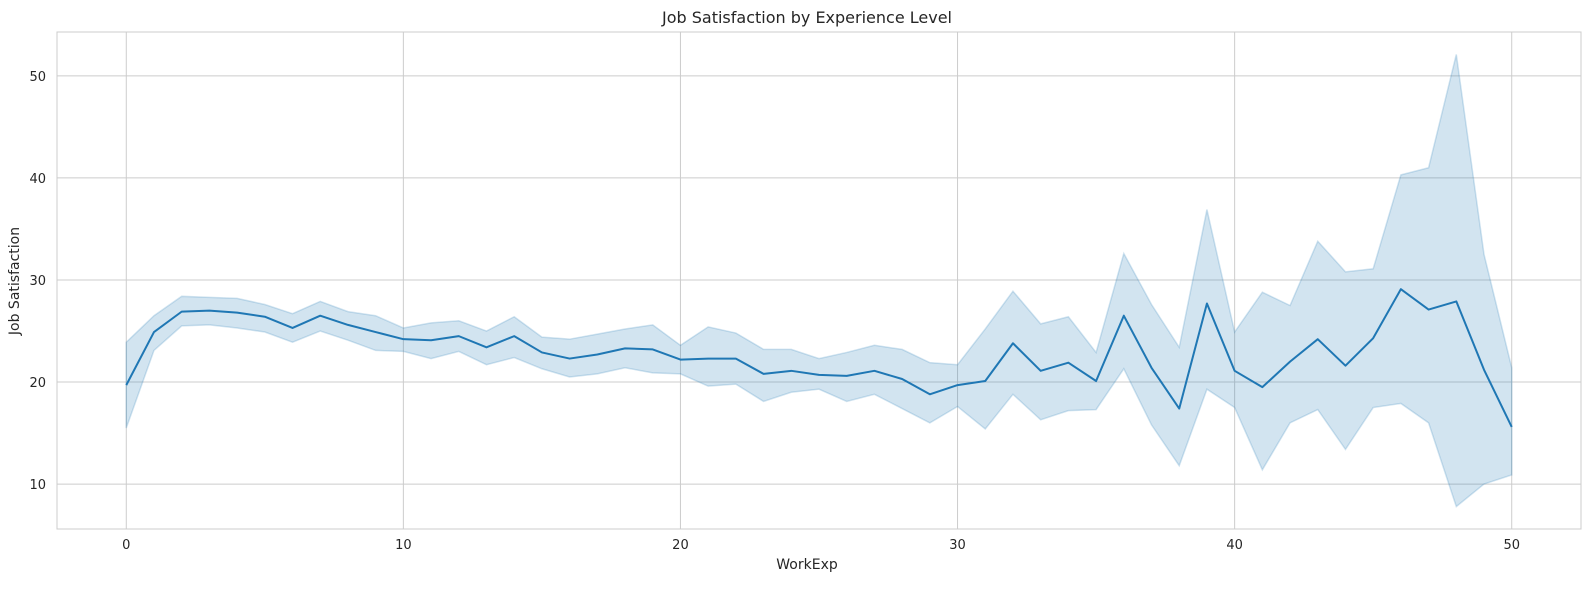 The image size is (1589, 590). Describe the element at coordinates (821, 545) in the screenshot. I see `x-tick-labels: 0 10 20 30 40 50` at that location.